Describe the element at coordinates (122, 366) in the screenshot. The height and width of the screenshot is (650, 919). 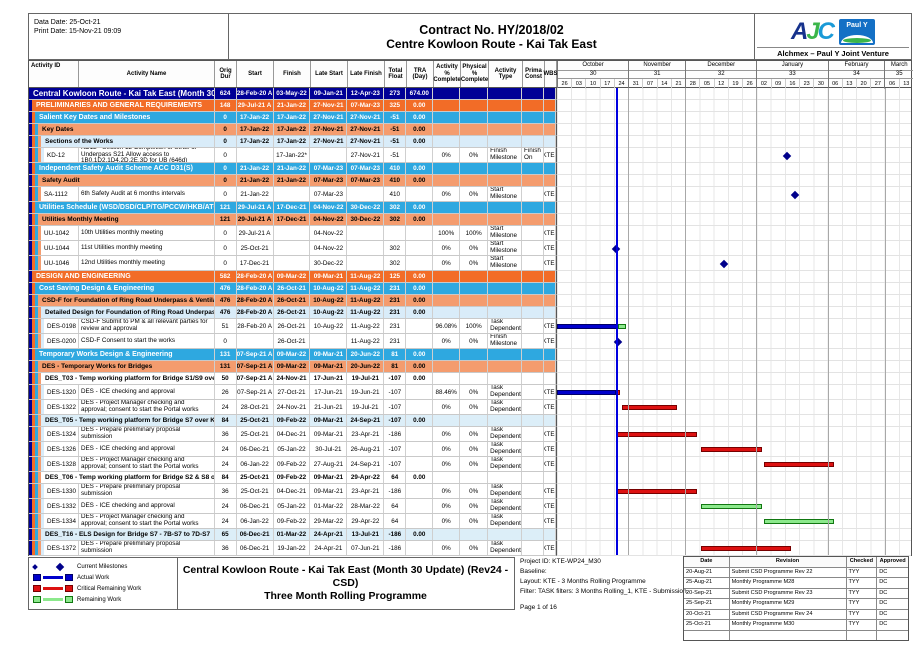
I see `wbs-band-title: DES - Temporary Works for Bridges` at that location.